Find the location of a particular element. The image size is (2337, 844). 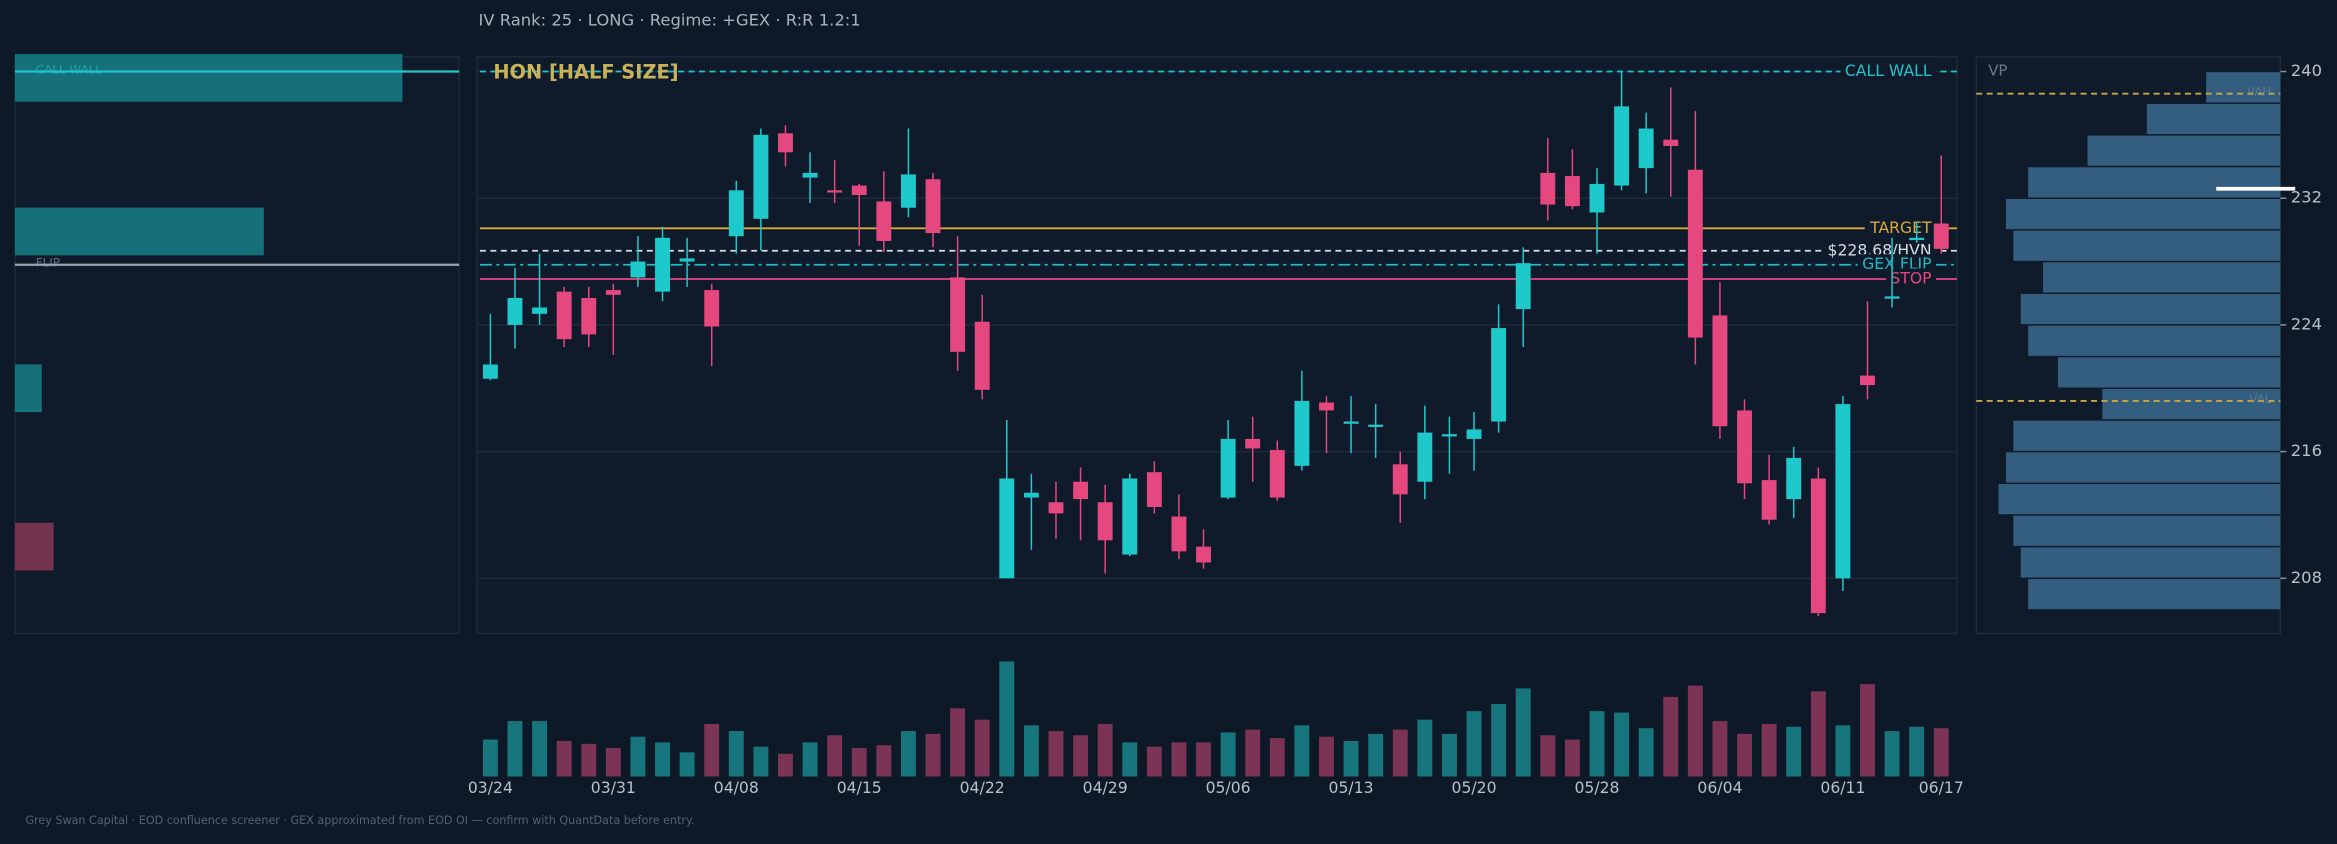

gex-bar is located at coordinates (208, 78).